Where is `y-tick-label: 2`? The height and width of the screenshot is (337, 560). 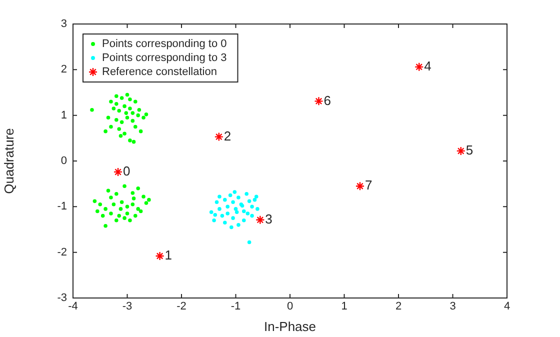
y-tick-label: 2 is located at coordinates (63, 70).